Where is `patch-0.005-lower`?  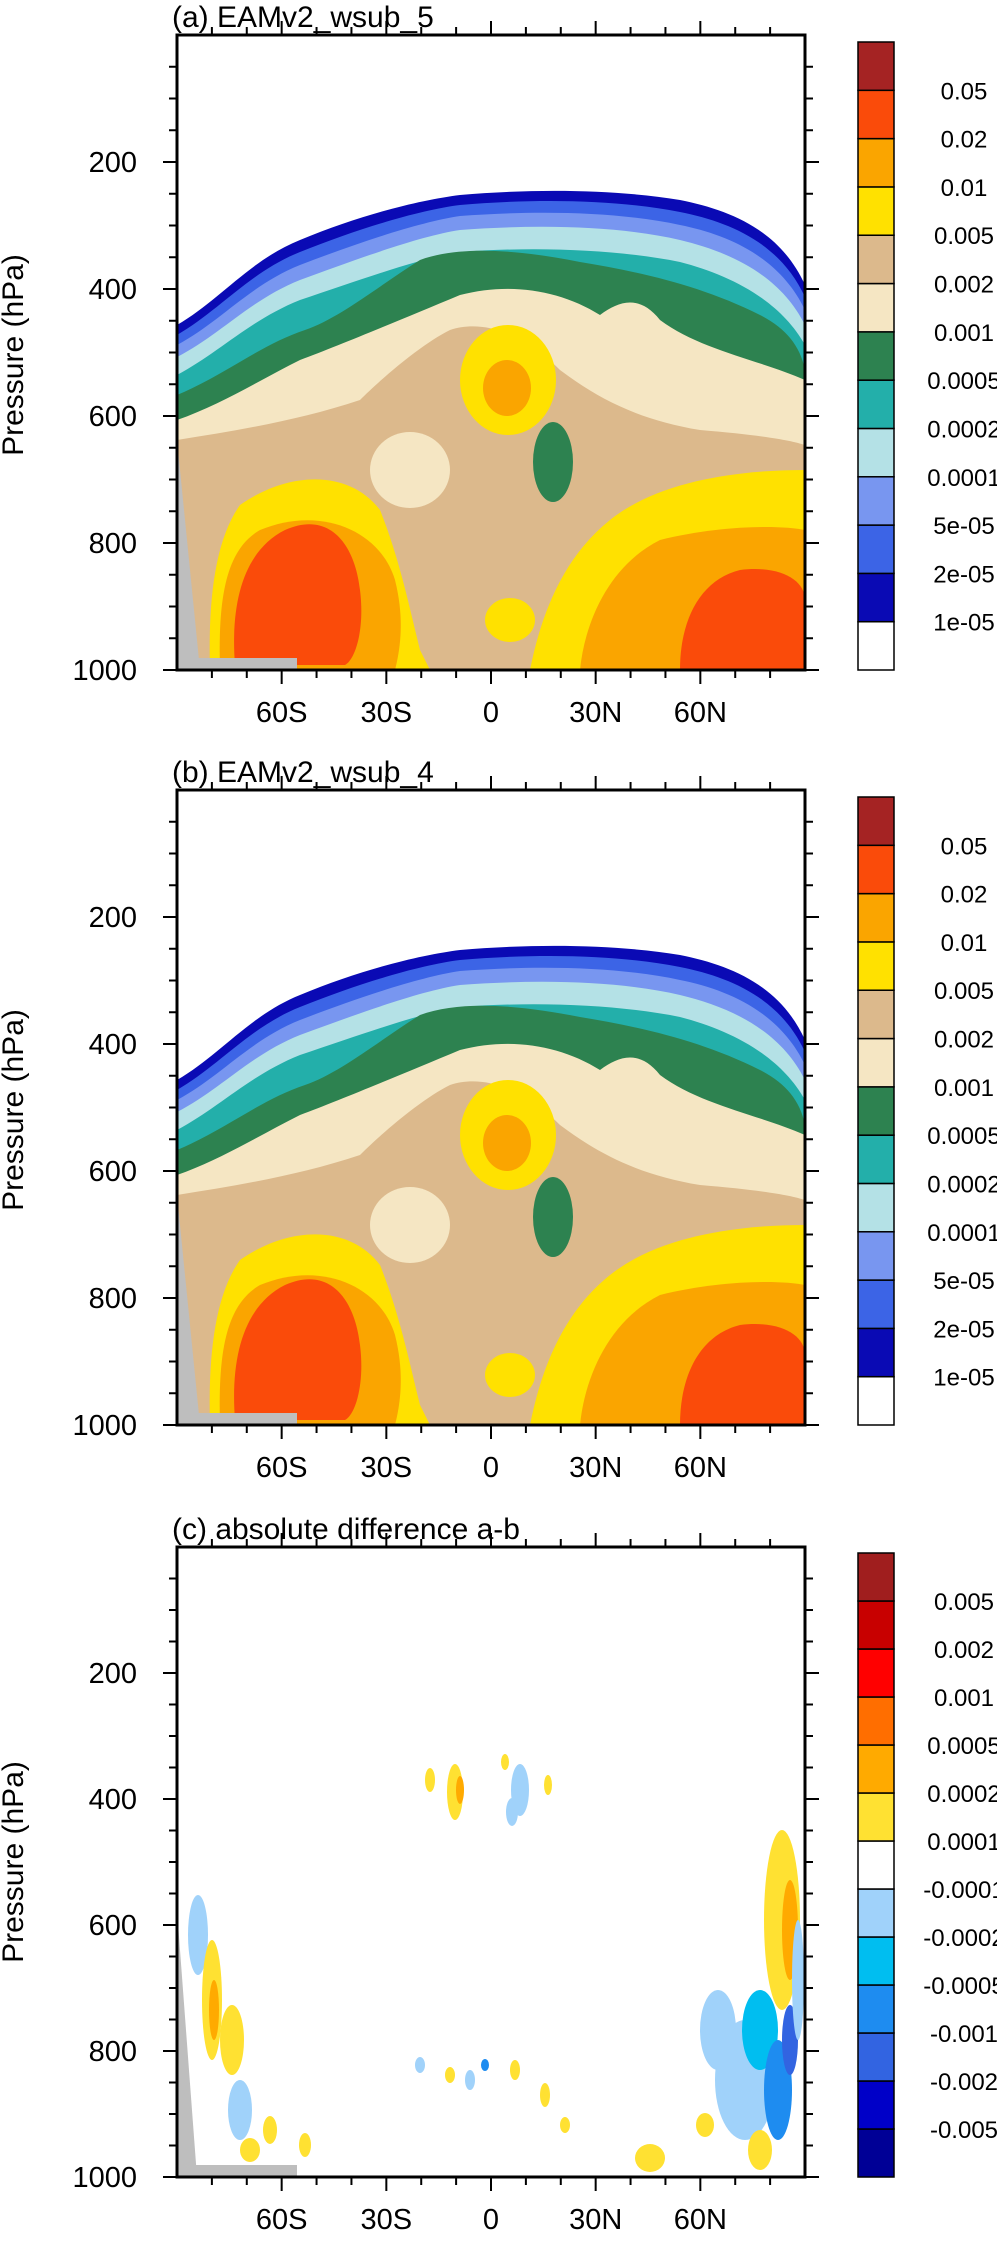
patch-0.005-lower is located at coordinates (510, 620).